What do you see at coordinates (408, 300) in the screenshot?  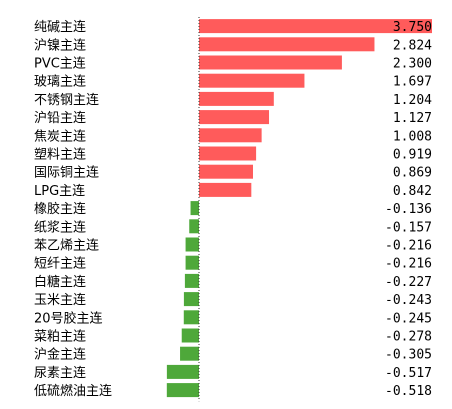 I see `value-label: -0.243` at bounding box center [408, 300].